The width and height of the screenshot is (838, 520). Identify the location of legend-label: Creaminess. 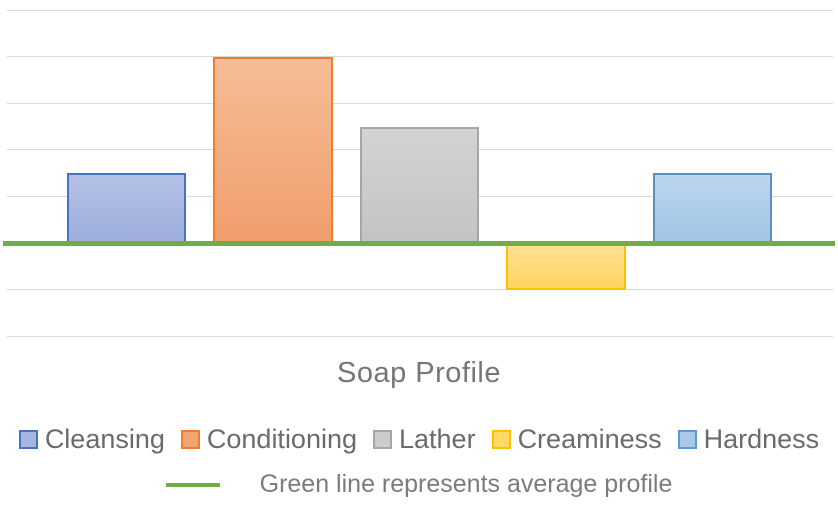
(589, 439).